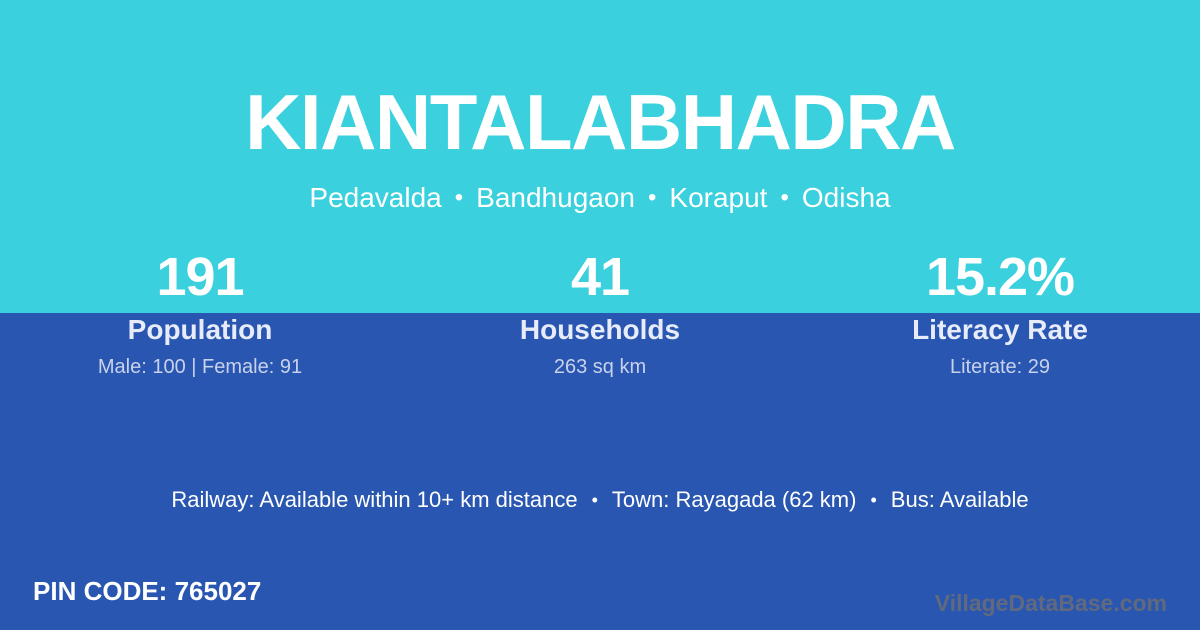 This screenshot has height=630, width=1200. I want to click on breadcrumb-state: Odisha, so click(846, 197).